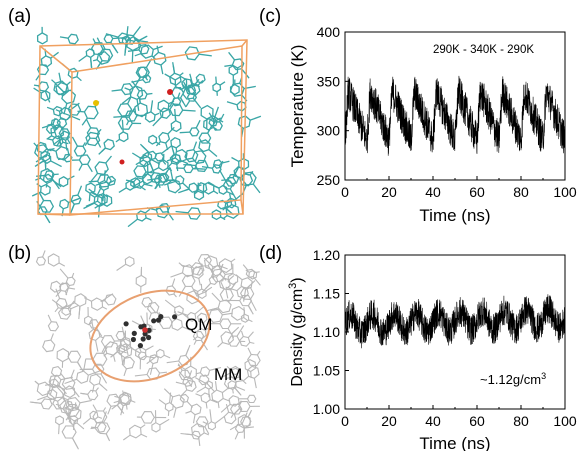  I want to click on panel-label-d: (d), so click(271, 253).